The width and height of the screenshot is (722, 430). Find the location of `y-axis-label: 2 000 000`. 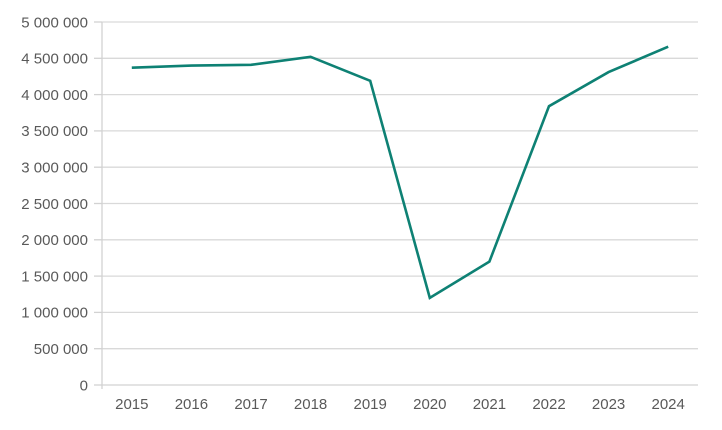

y-axis-label: 2 000 000 is located at coordinates (54, 240).